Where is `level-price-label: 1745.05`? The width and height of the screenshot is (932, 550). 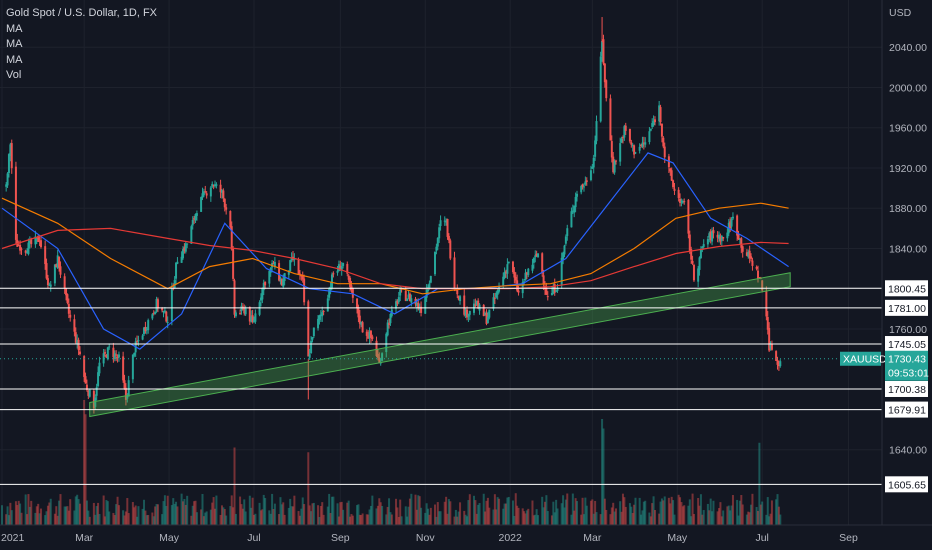 level-price-label: 1745.05 is located at coordinates (907, 345).